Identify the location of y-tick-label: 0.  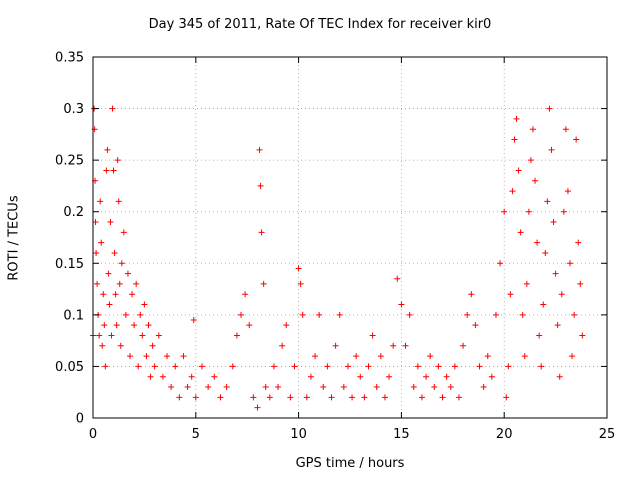
(80, 419).